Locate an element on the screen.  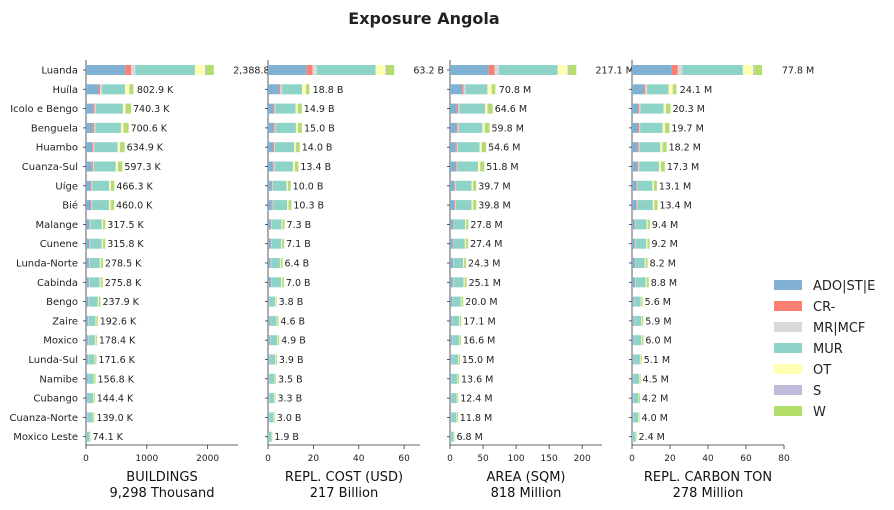
x-axis-label: AREA (SQM) is located at coordinates (525, 477).